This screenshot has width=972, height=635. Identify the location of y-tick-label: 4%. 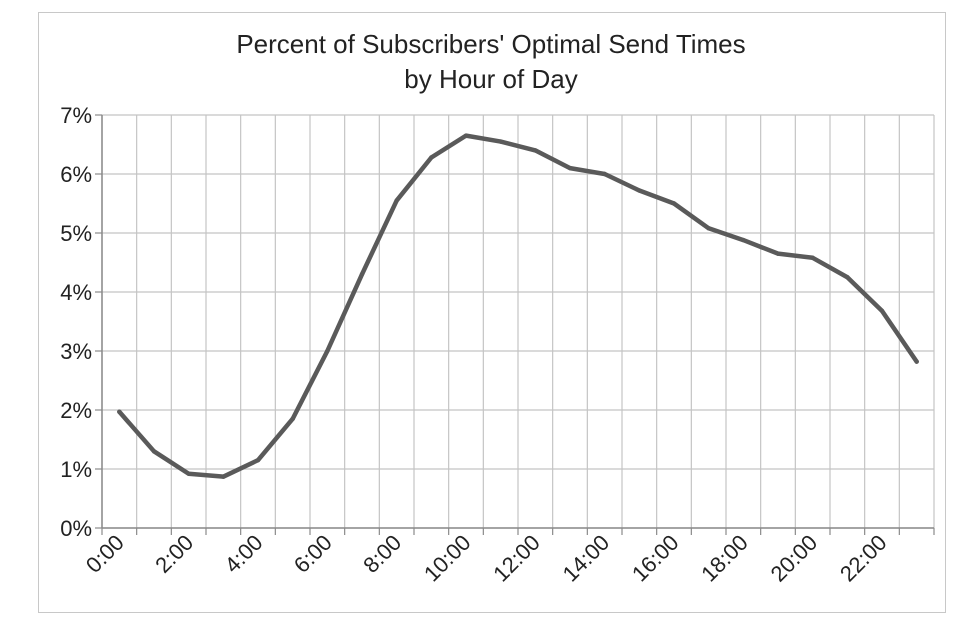
(76, 292).